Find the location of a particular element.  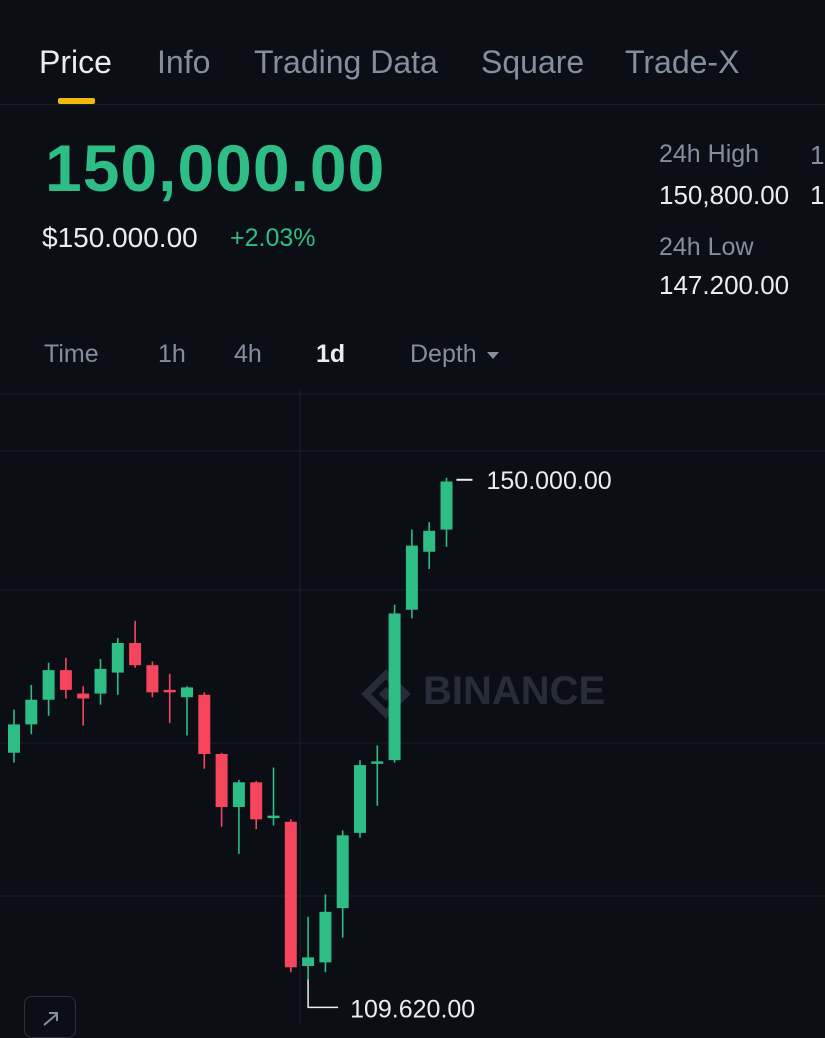

price-change-percent: +2.03% is located at coordinates (273, 238).